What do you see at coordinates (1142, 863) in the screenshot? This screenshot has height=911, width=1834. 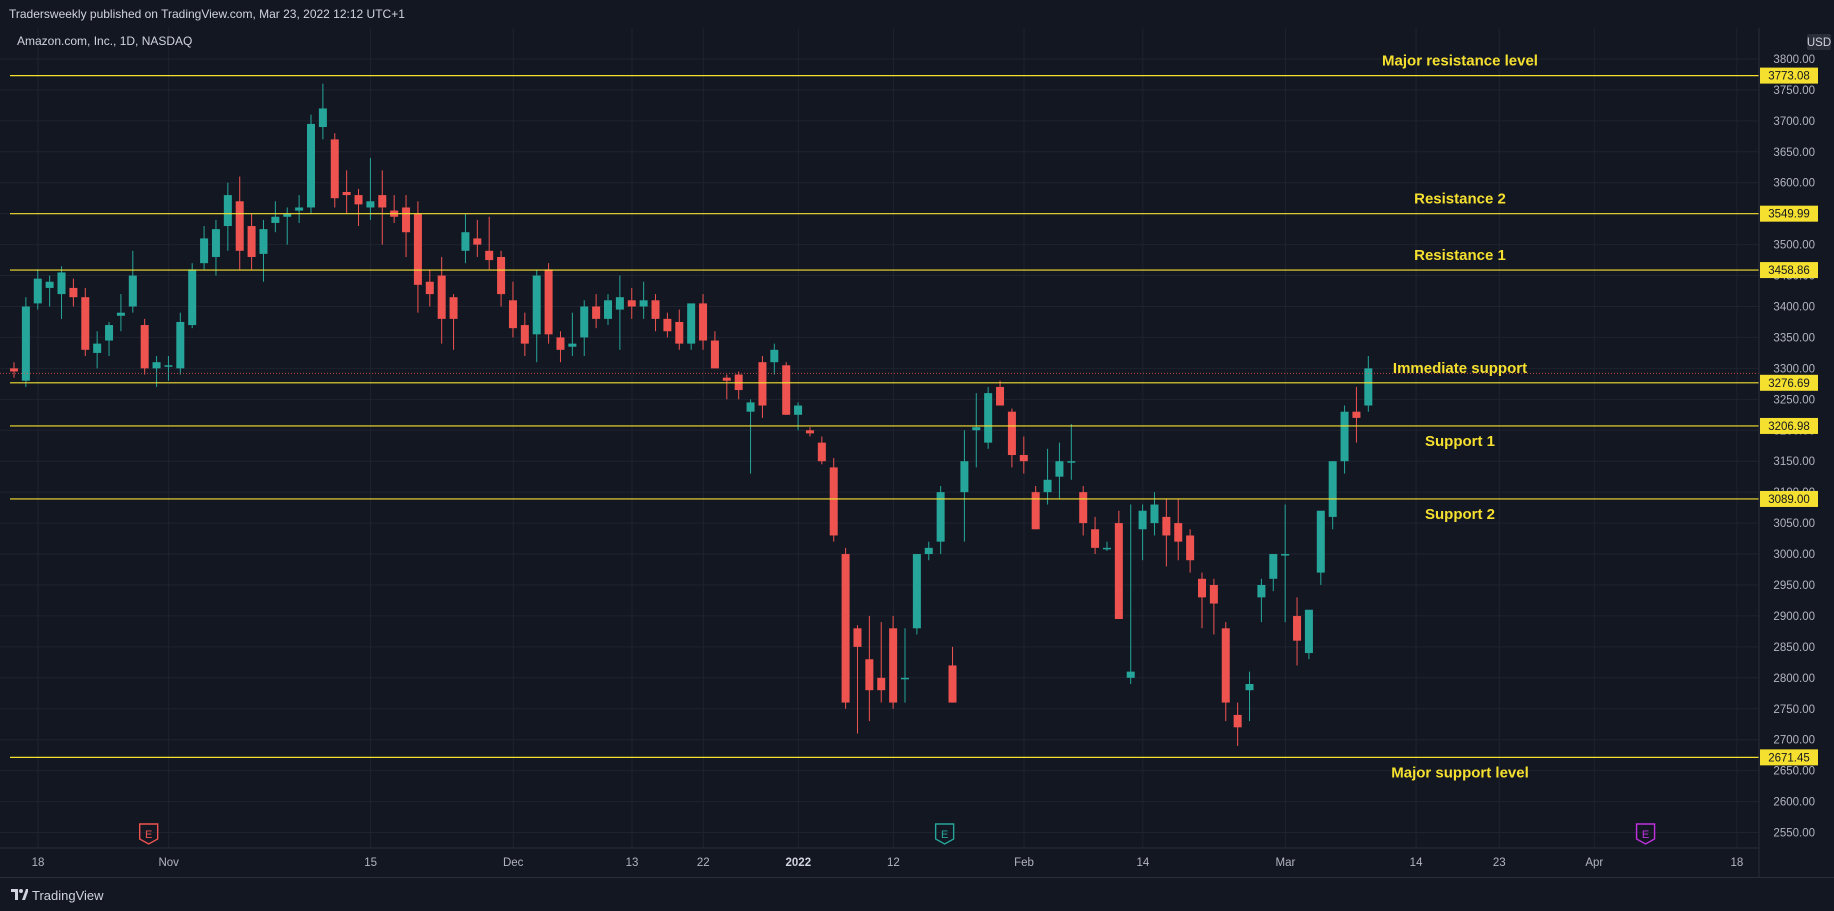 I see `time-tick-label: 14` at bounding box center [1142, 863].